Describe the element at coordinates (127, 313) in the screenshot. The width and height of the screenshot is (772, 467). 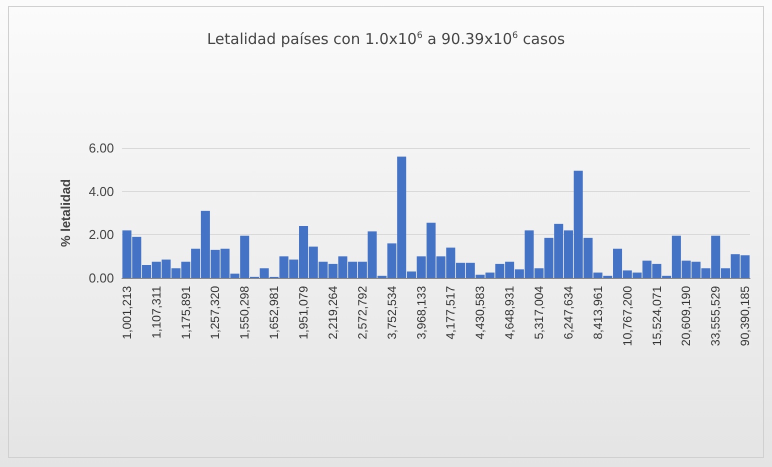
I see `x-tick-label: 1,001,213` at that location.